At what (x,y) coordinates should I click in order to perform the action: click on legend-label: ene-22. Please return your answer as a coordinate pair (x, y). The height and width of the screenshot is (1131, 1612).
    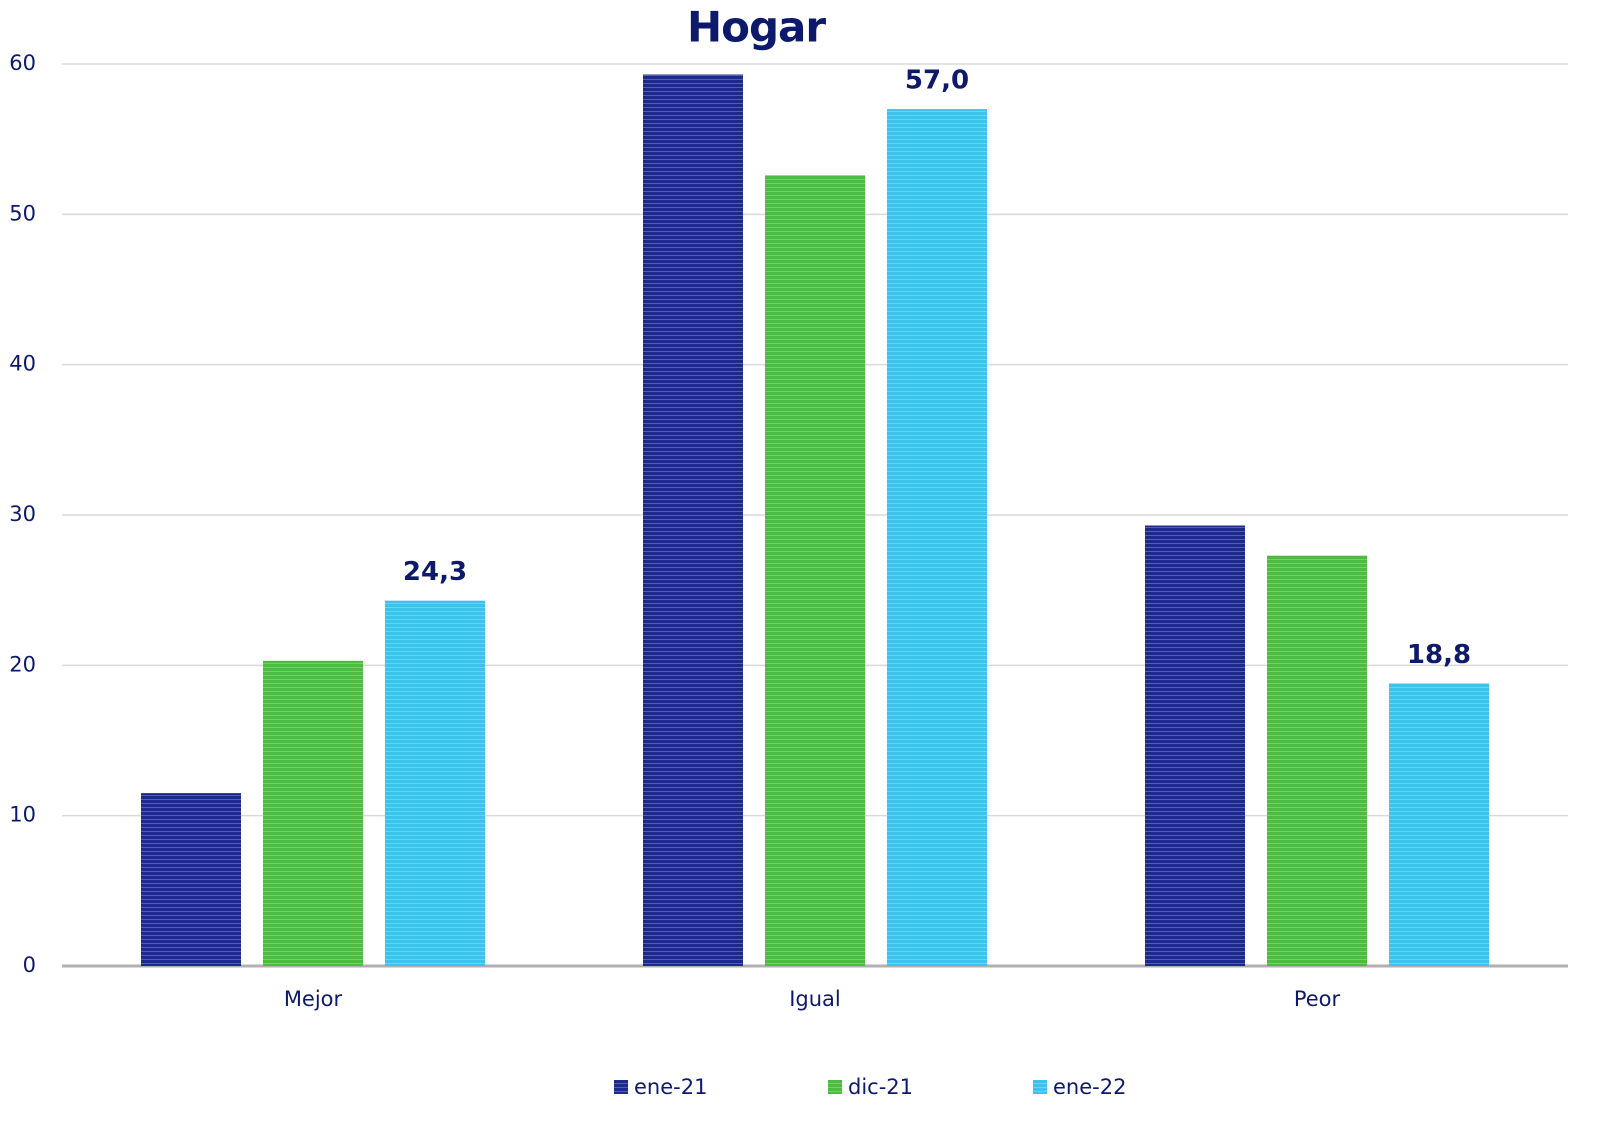
    Looking at the image, I should click on (1089, 1087).